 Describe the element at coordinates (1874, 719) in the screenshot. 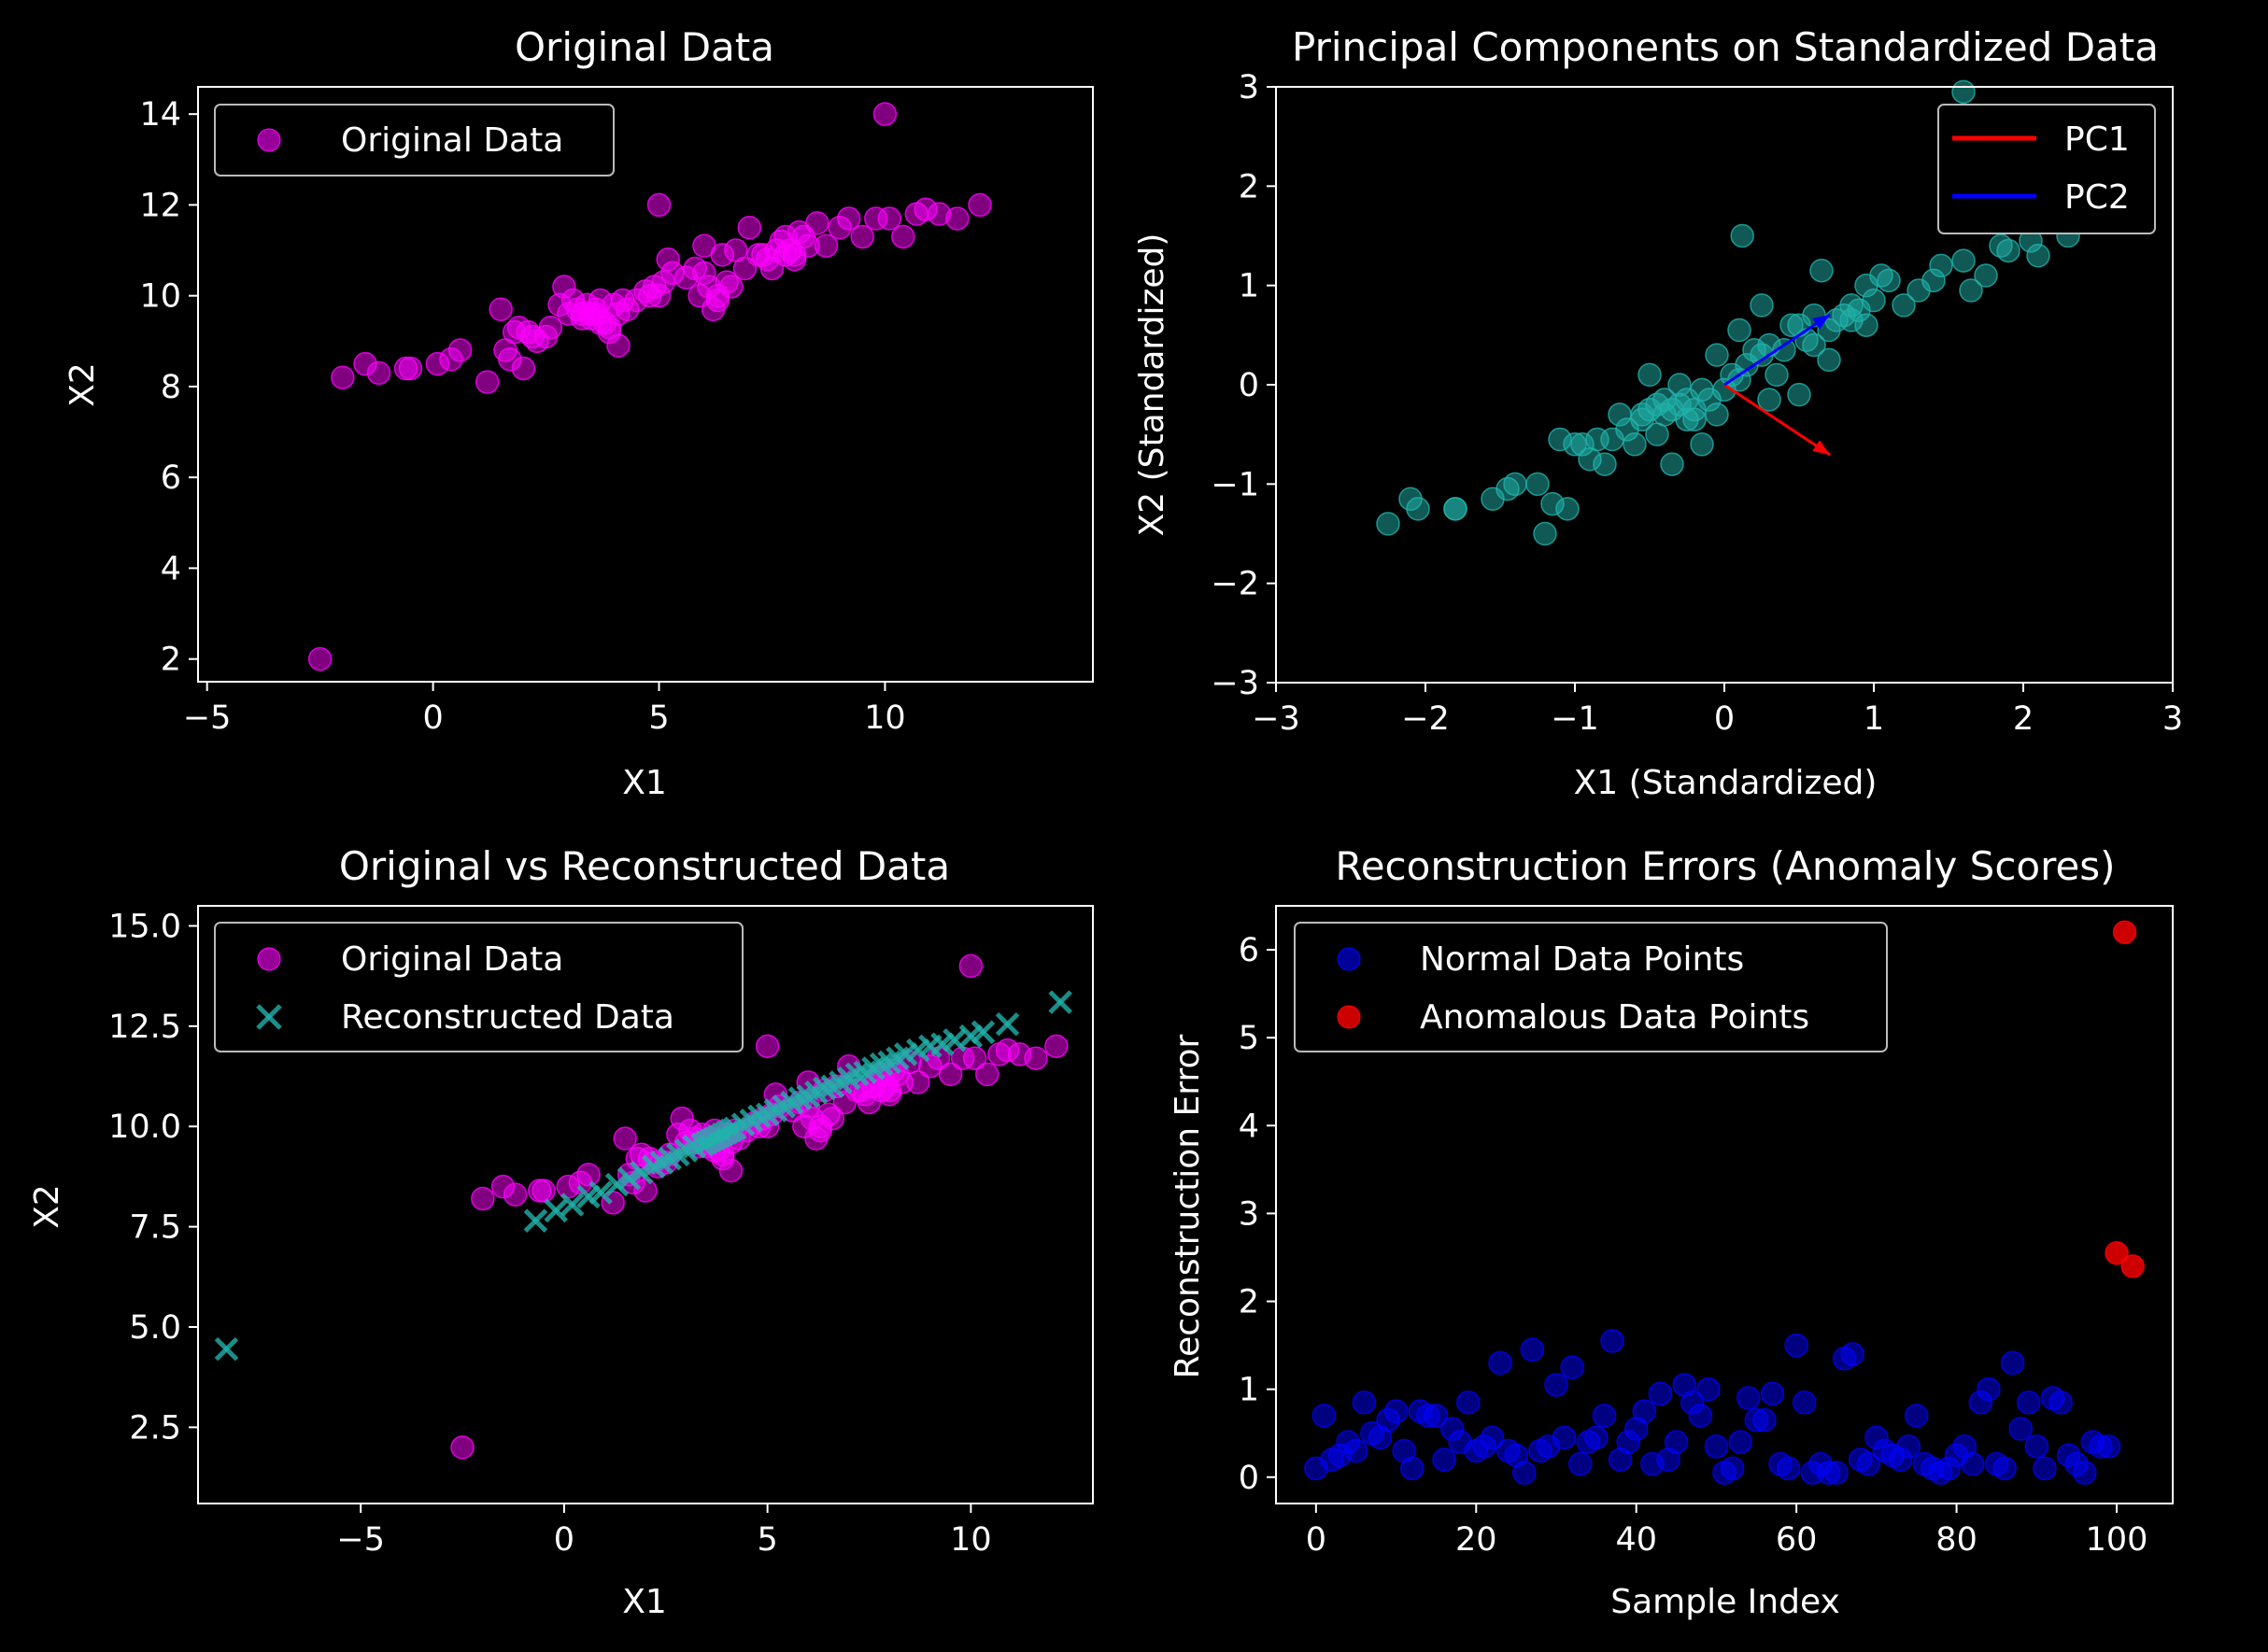

I see `x-tick-label: 1` at that location.